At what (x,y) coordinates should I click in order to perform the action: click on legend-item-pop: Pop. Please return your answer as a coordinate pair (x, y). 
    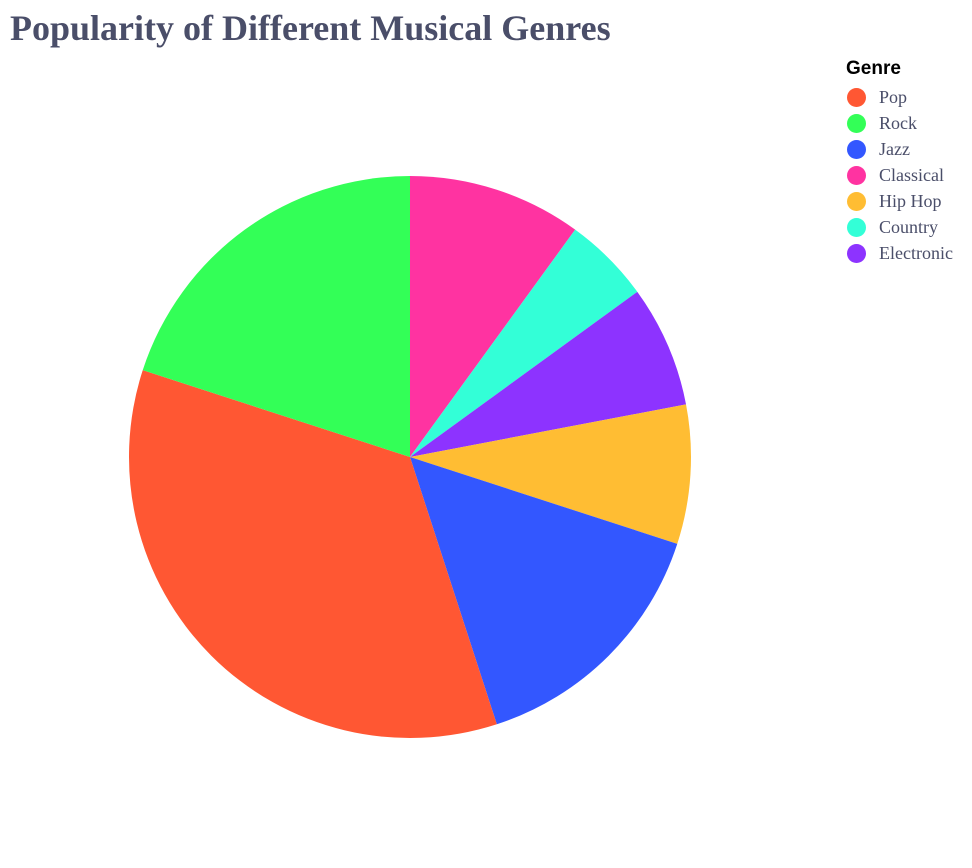
    Looking at the image, I should click on (899, 97).